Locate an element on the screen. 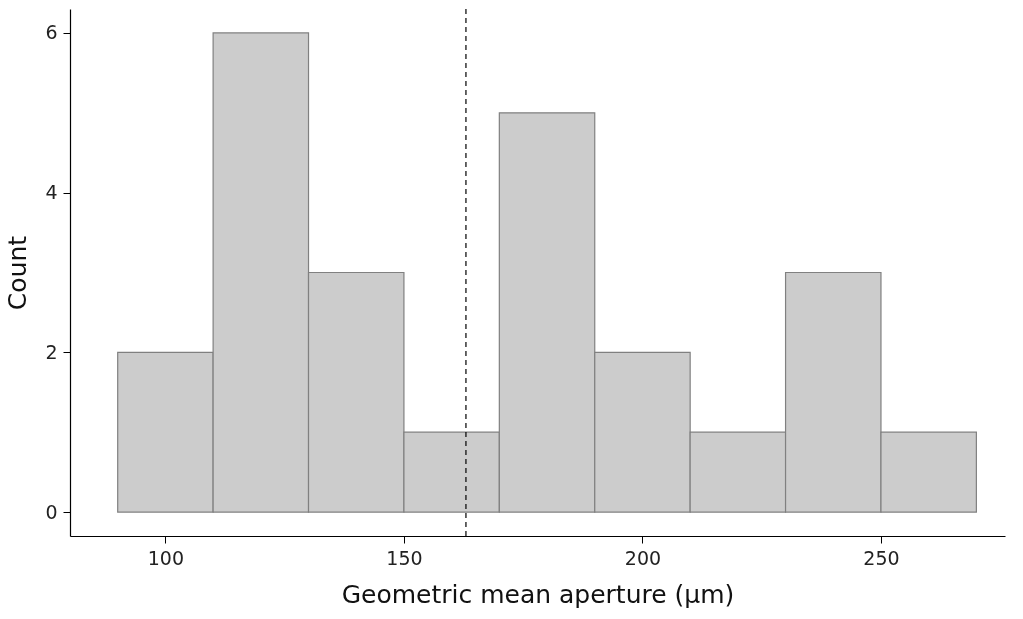 This screenshot has width=1023, height=619. x-tick-label: 100 is located at coordinates (166, 557).